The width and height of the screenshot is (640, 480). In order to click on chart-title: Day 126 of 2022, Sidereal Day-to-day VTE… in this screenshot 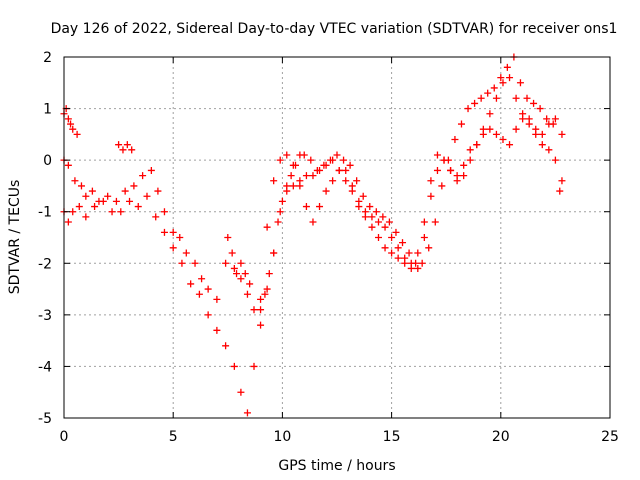, I will do `click(334, 29)`.